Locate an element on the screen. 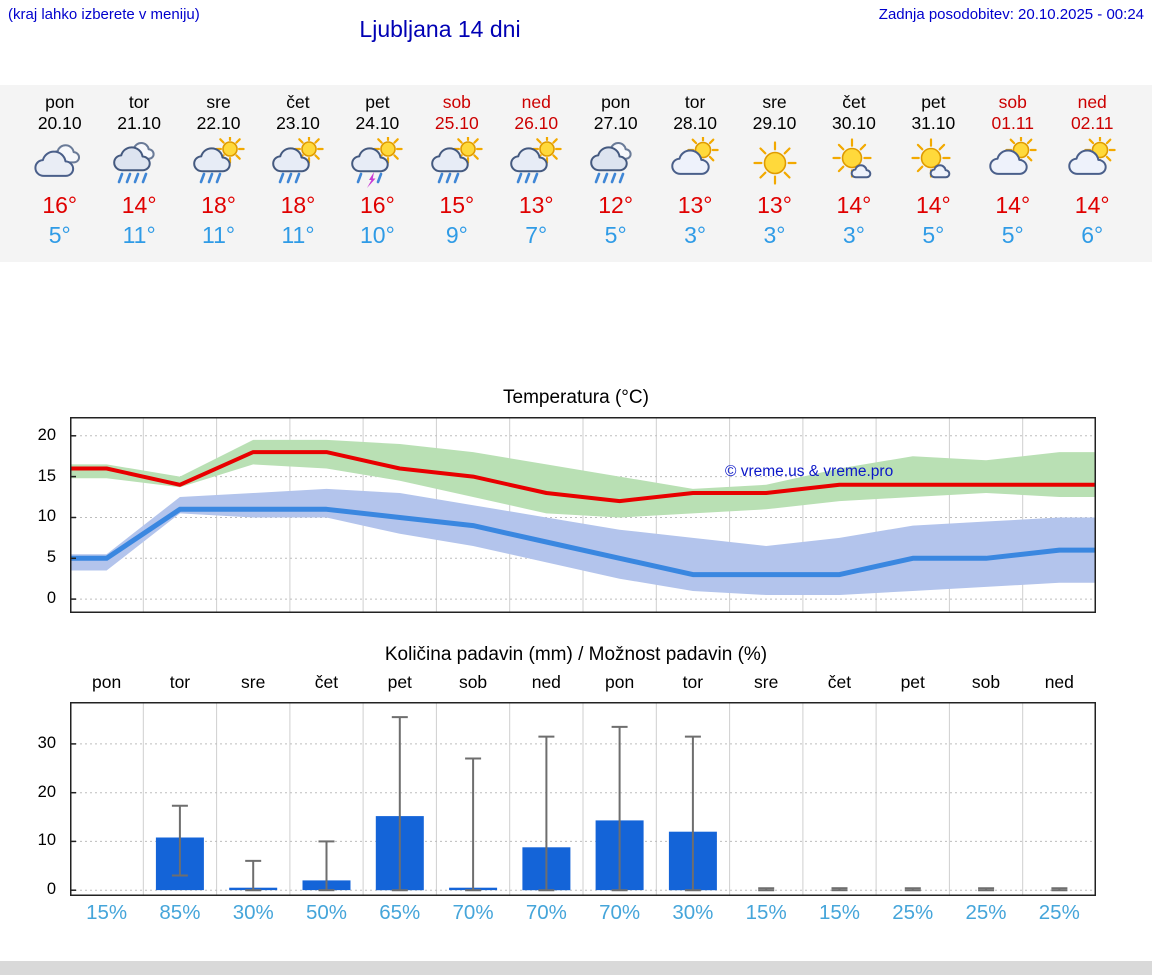 This screenshot has width=1152, height=975. temp-axis-tick: 10 is located at coordinates (46, 516).